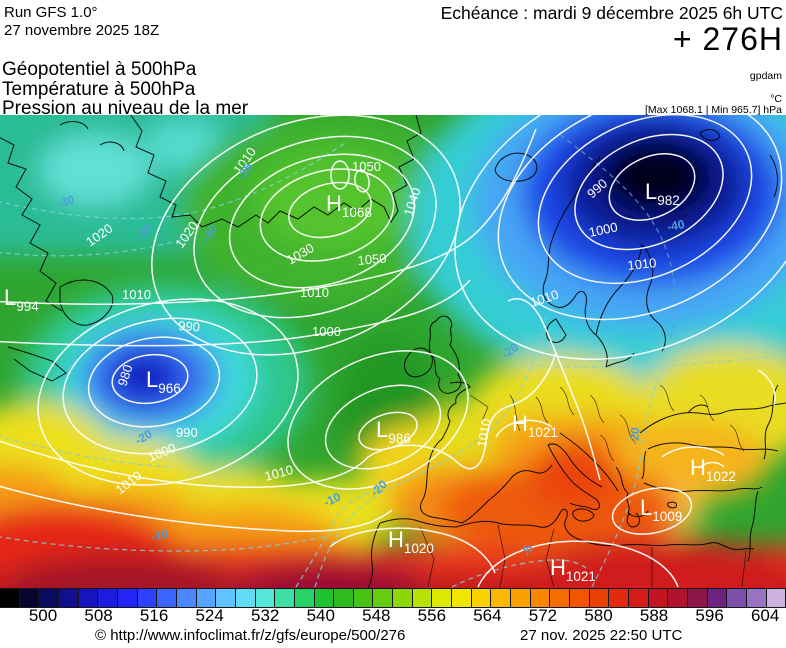 This screenshot has height=648, width=786. What do you see at coordinates (721, 476) in the screenshot?
I see `pressure-center-value: 1022` at bounding box center [721, 476].